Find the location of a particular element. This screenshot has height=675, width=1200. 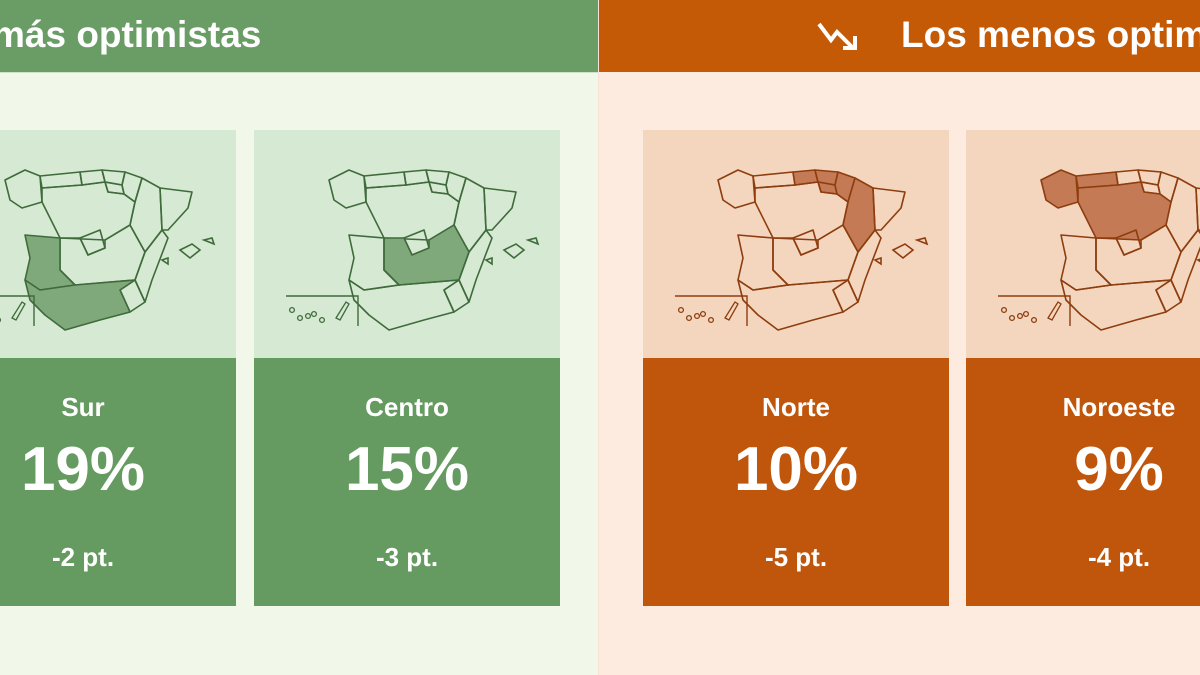

region-stats: Noroeste 9% -4 pt. is located at coordinates (1083, 482).